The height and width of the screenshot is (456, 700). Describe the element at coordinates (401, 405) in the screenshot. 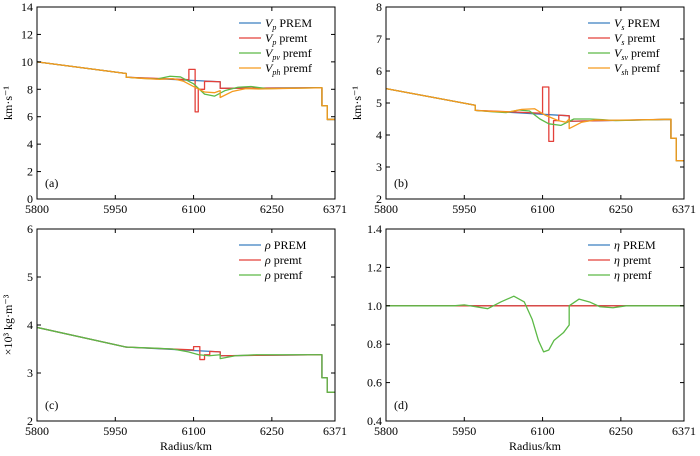

I see `panel-label: (d)` at that location.